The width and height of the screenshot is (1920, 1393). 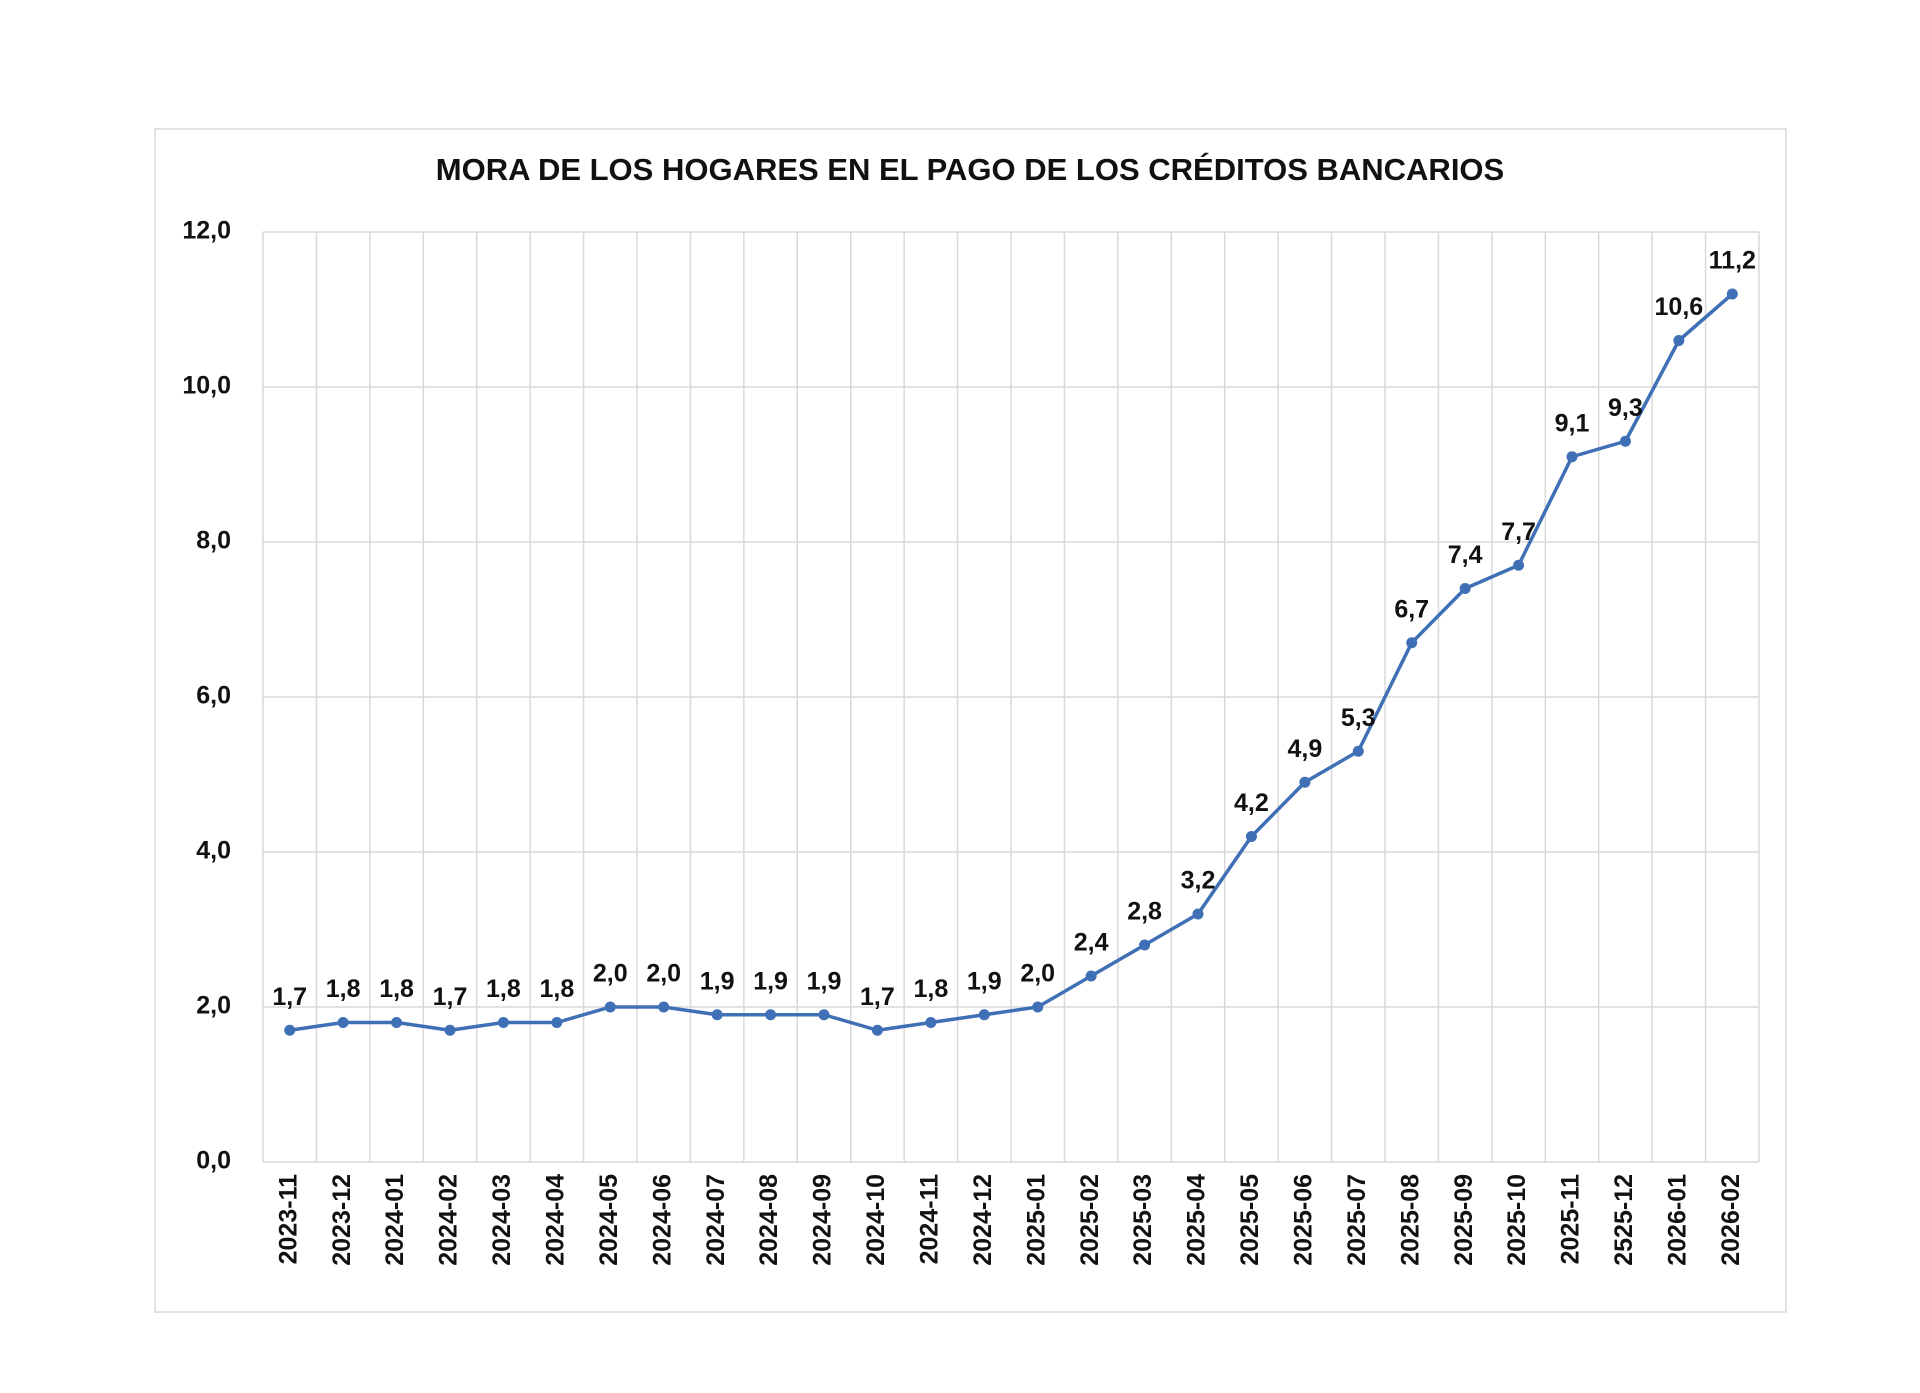 What do you see at coordinates (1250, 1220) in the screenshot?
I see `x-tick-label: 2025-05` at bounding box center [1250, 1220].